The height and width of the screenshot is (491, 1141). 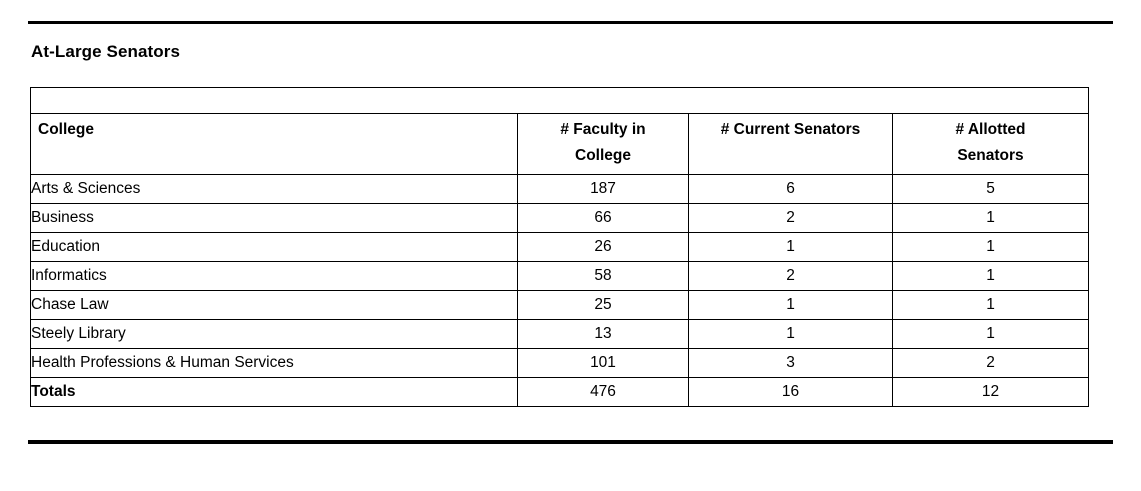 What do you see at coordinates (990, 189) in the screenshot?
I see `allotted-senators-cell: 5` at bounding box center [990, 189].